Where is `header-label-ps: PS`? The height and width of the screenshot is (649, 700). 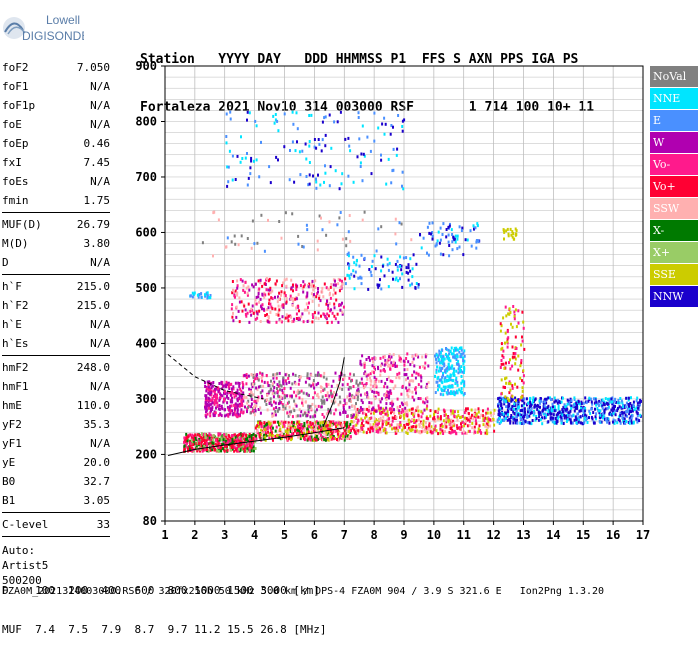 header-label-ps: PS is located at coordinates (570, 59).